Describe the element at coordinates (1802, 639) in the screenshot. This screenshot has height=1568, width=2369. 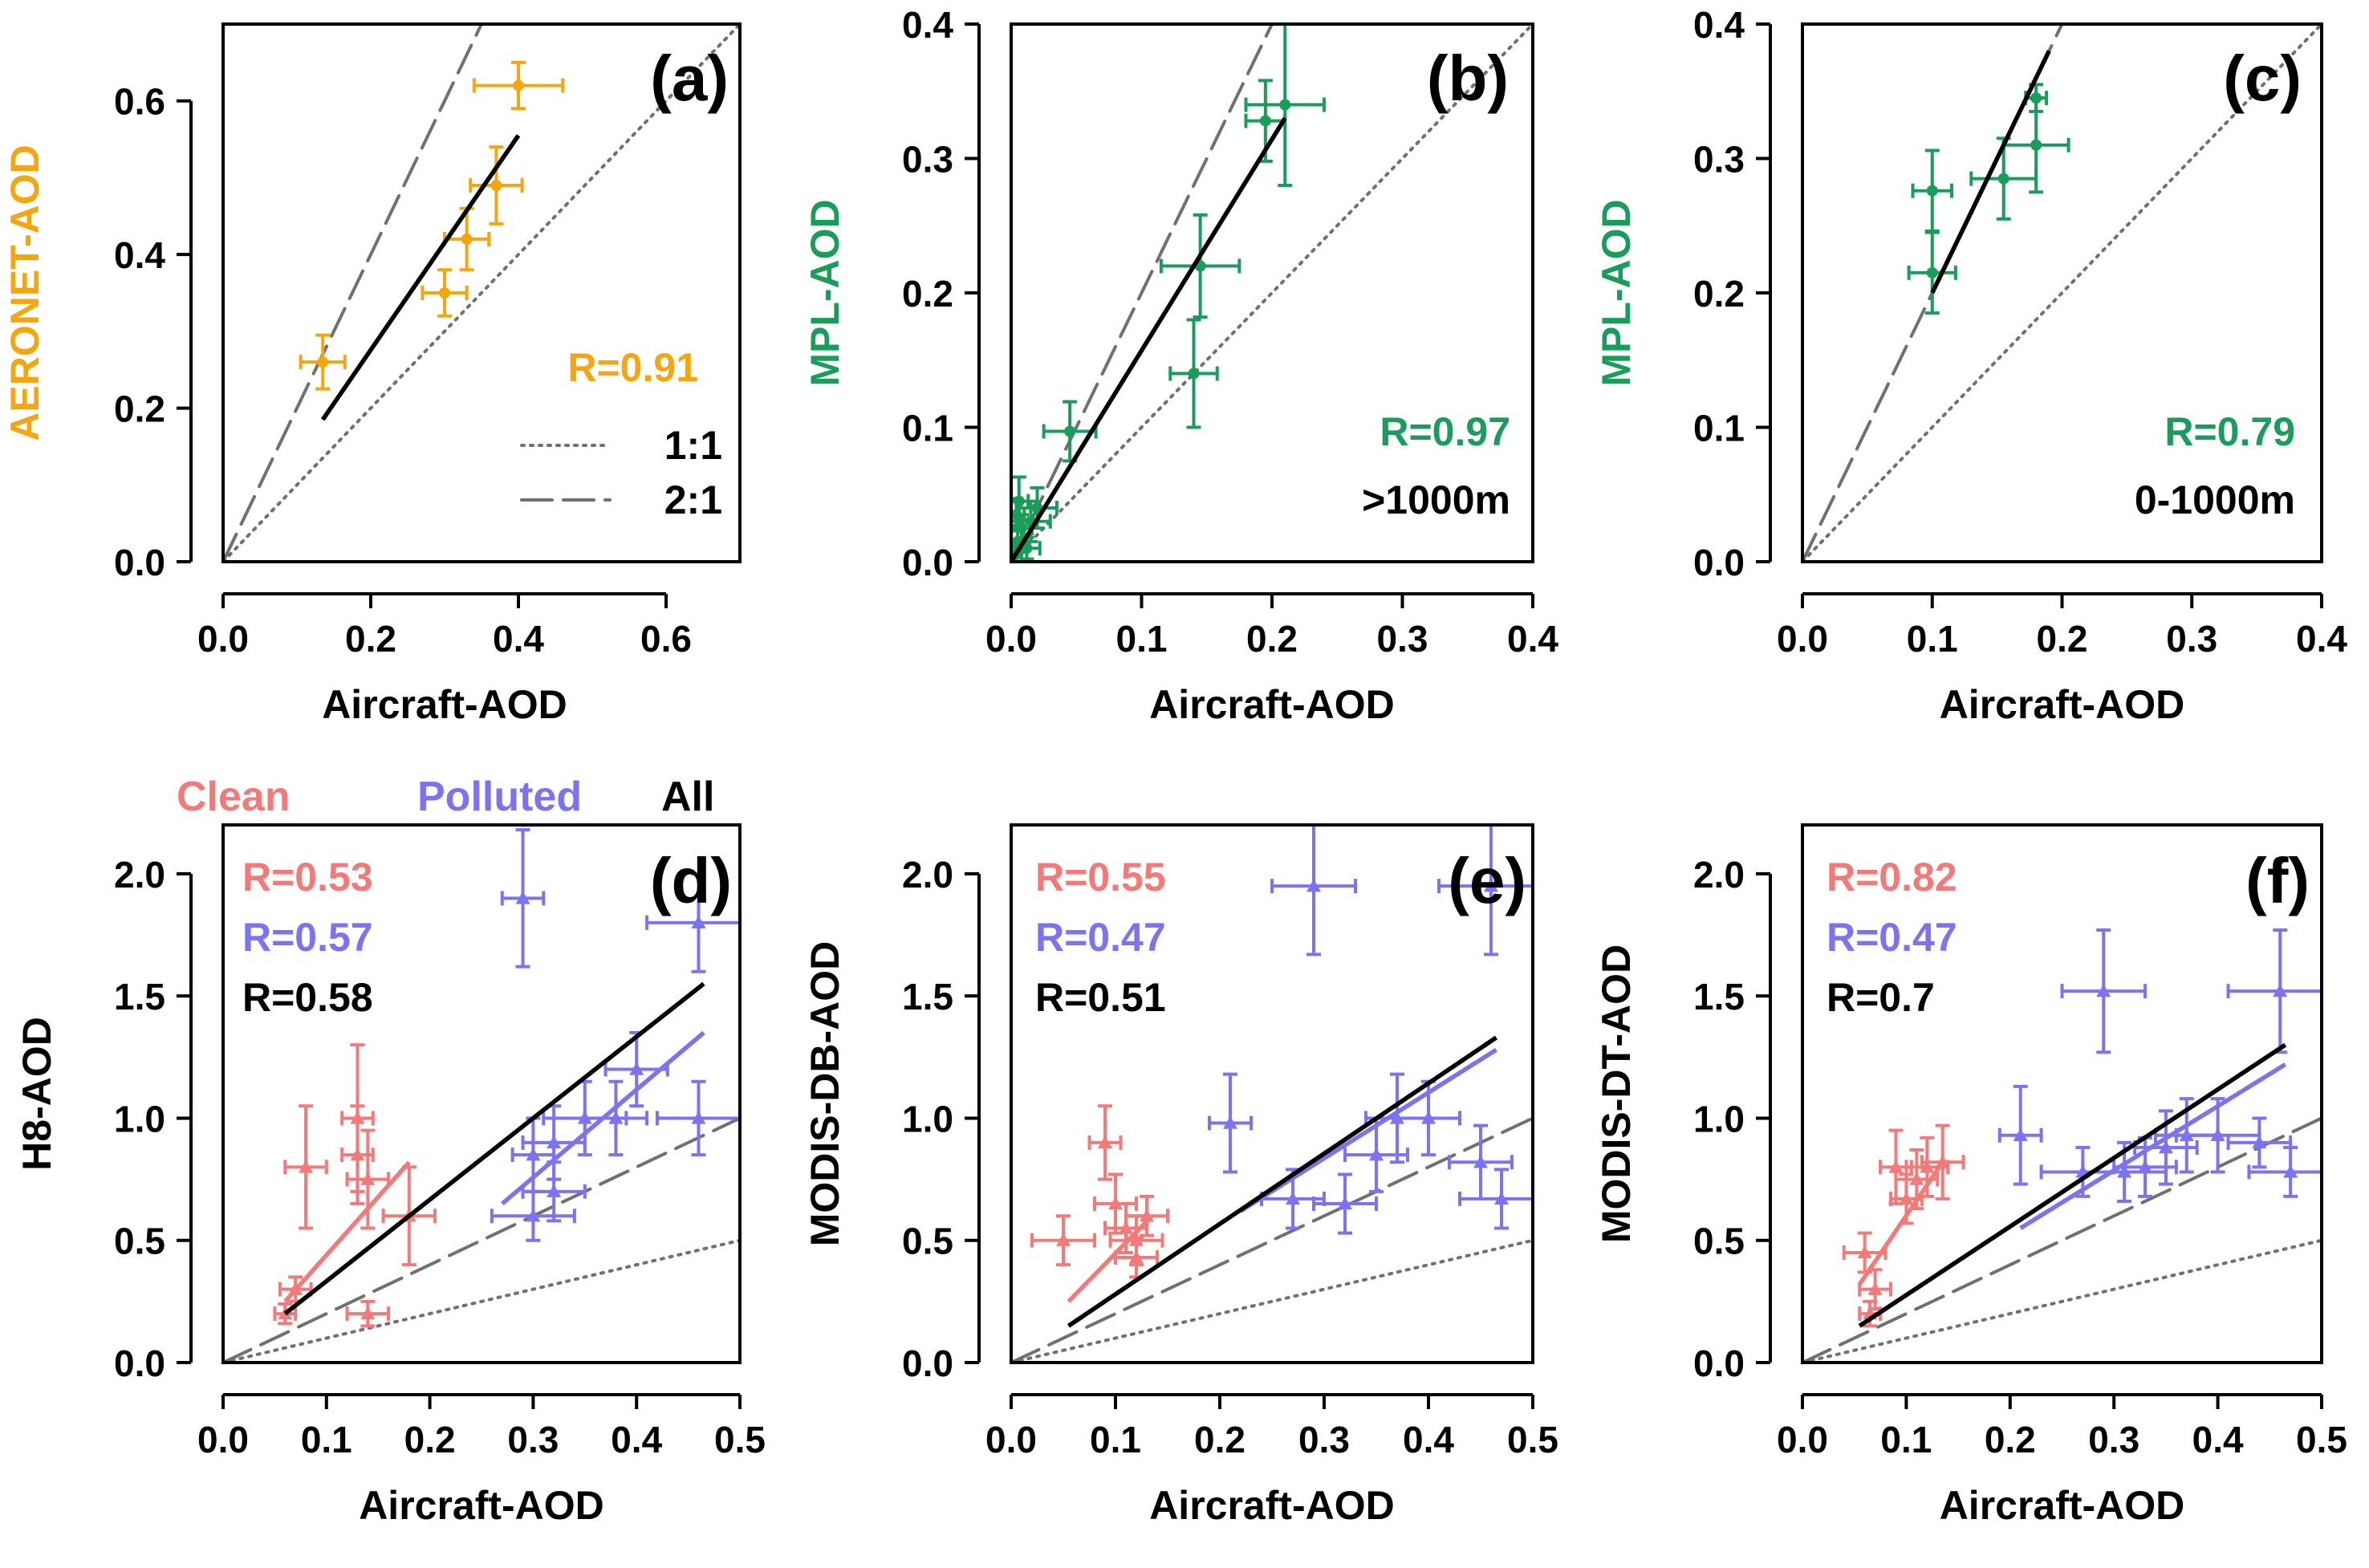
I see `x-tick-label: 0.0` at that location.